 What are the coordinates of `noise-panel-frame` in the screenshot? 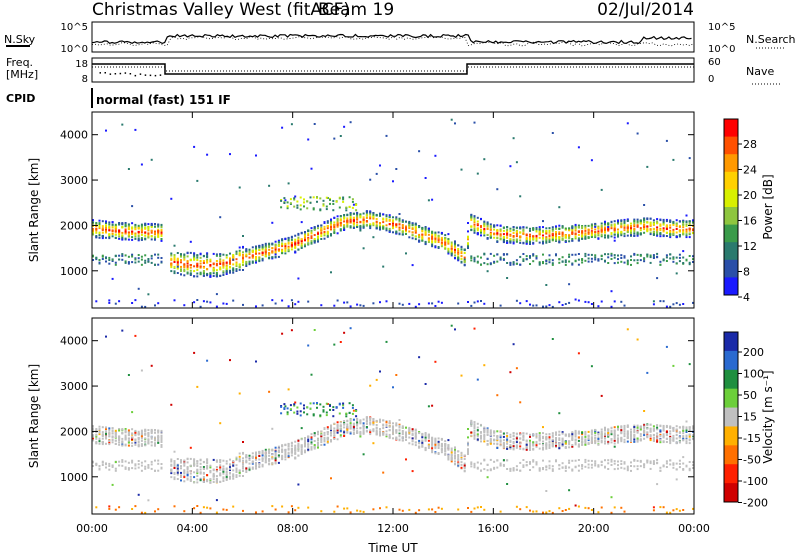 It's located at (393, 37).